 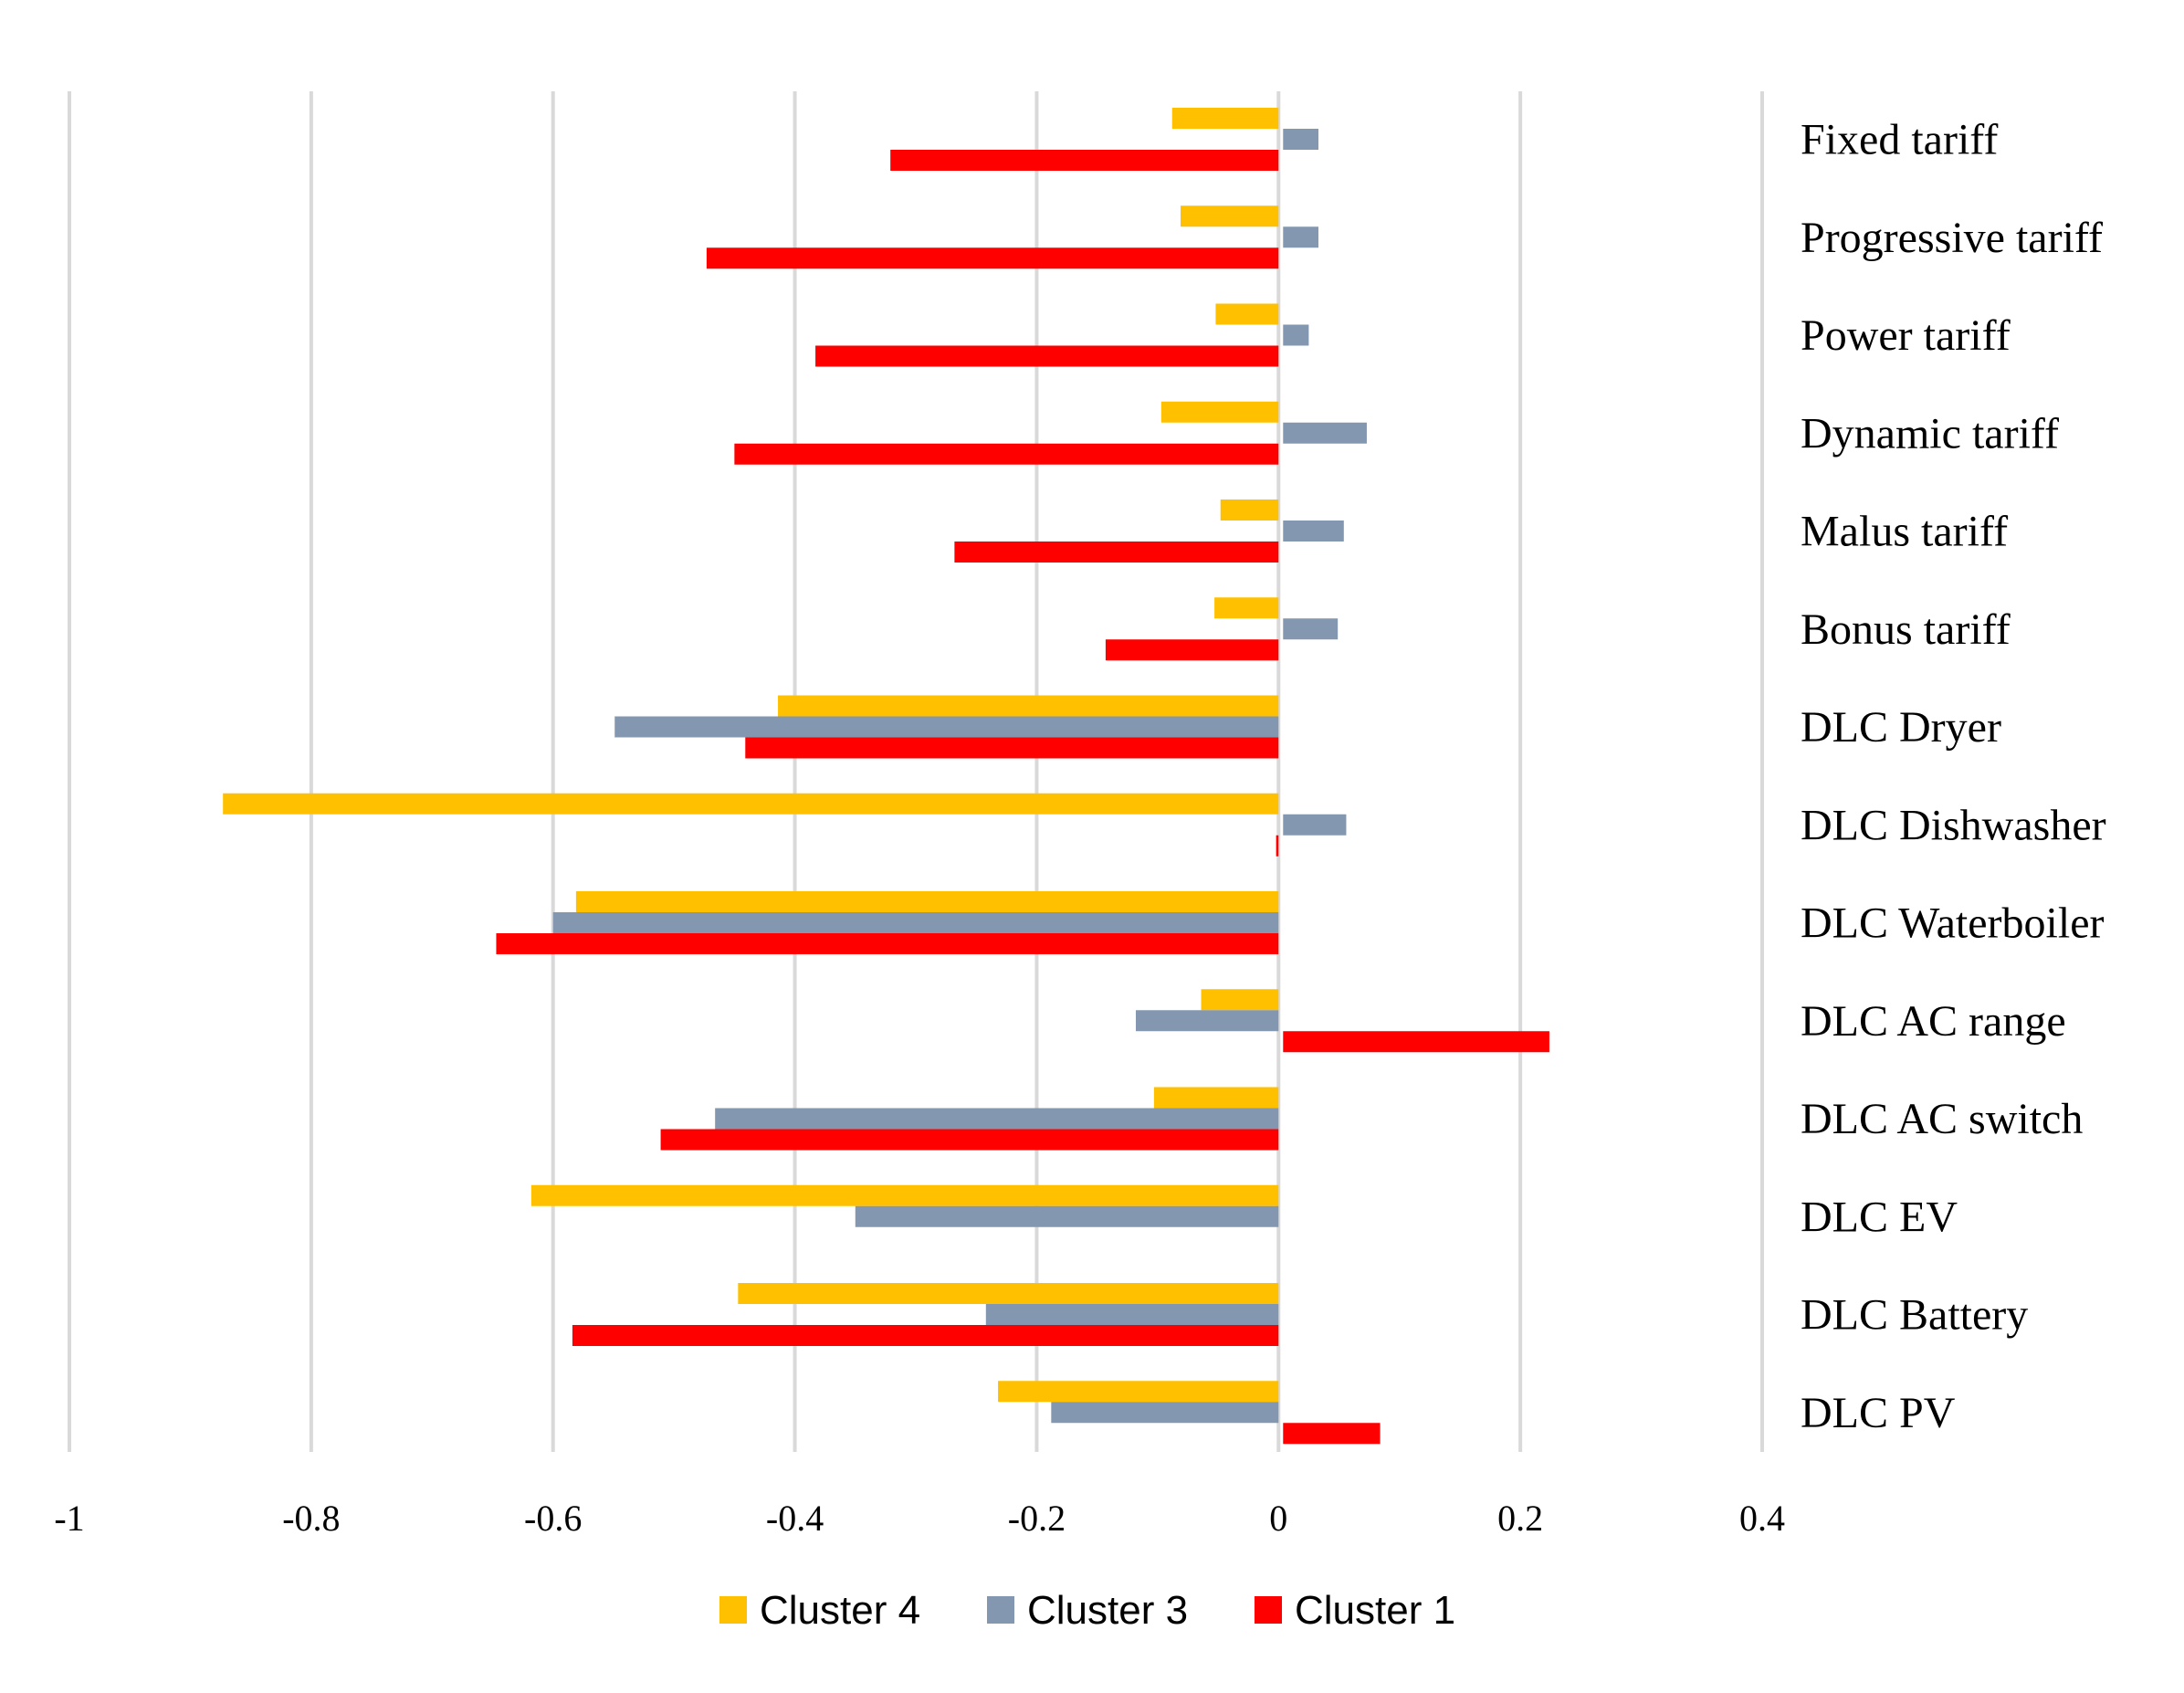 I want to click on category-label: Progressive tariff, so click(x=1952, y=238).